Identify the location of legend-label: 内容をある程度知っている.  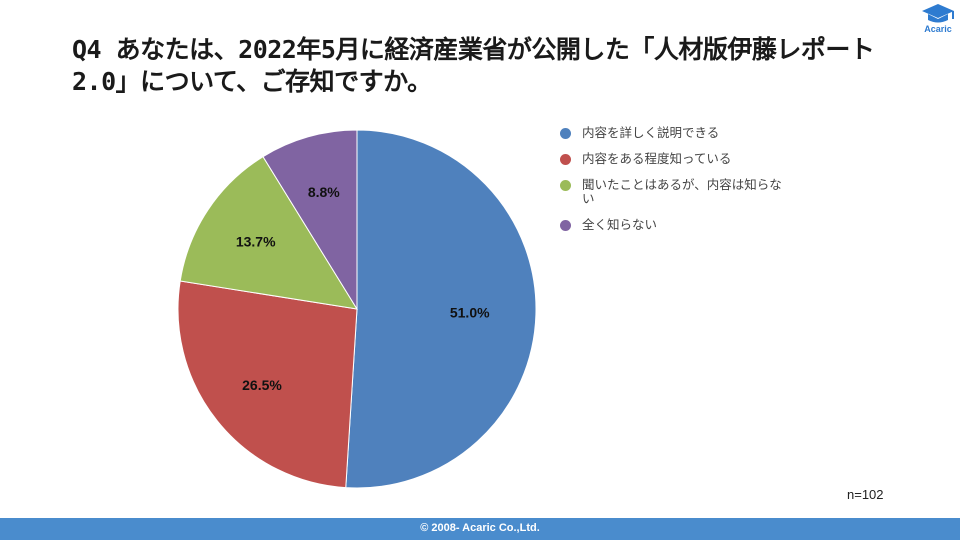
(657, 158).